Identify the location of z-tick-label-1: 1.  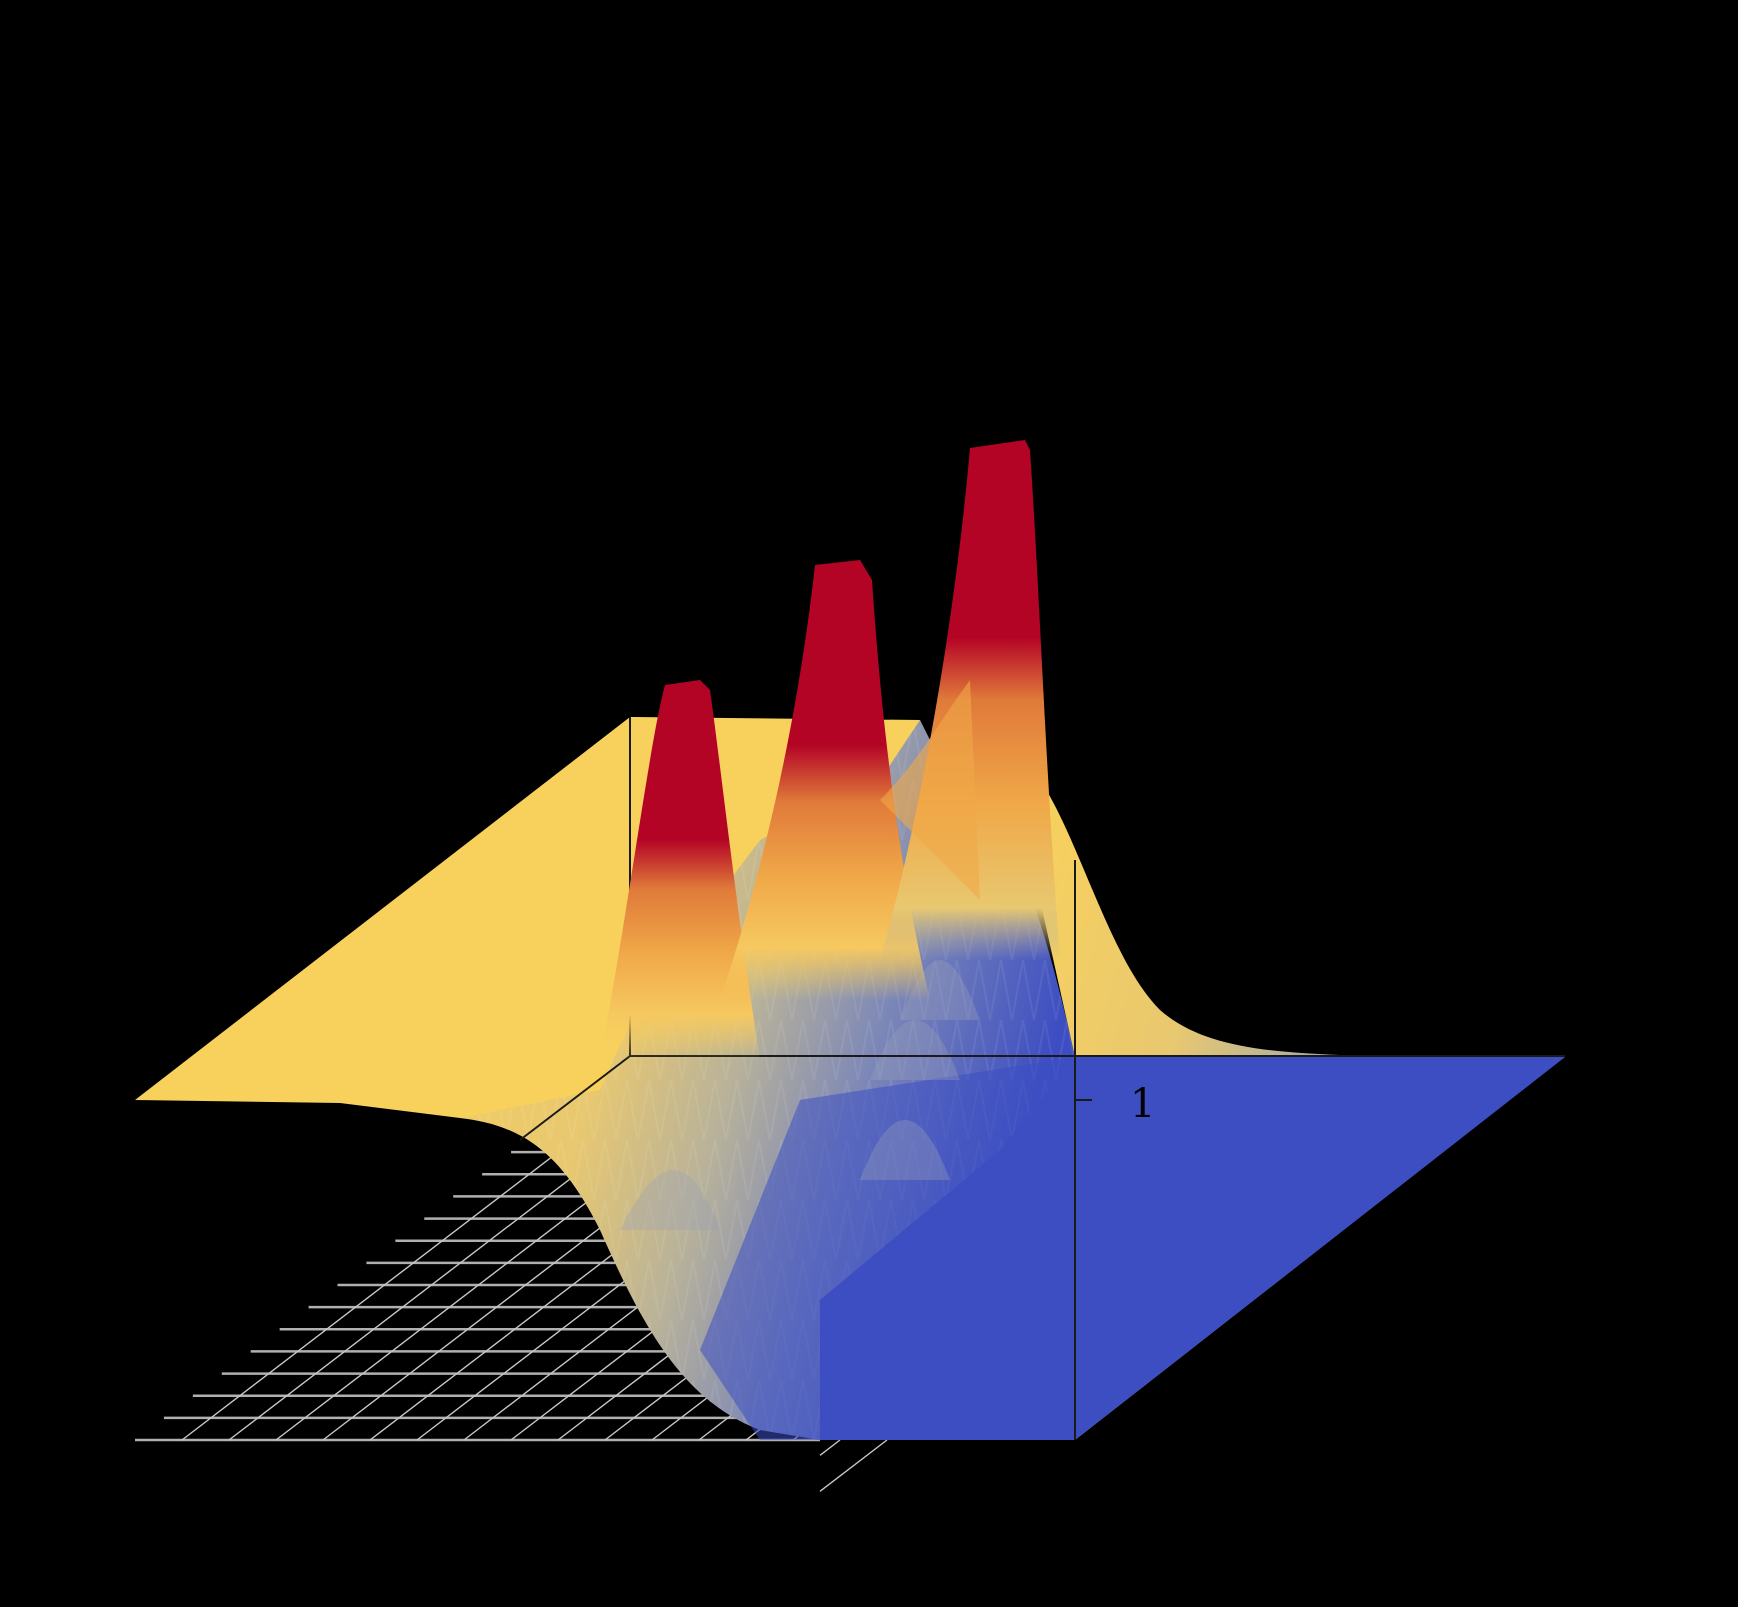
(1142, 1104).